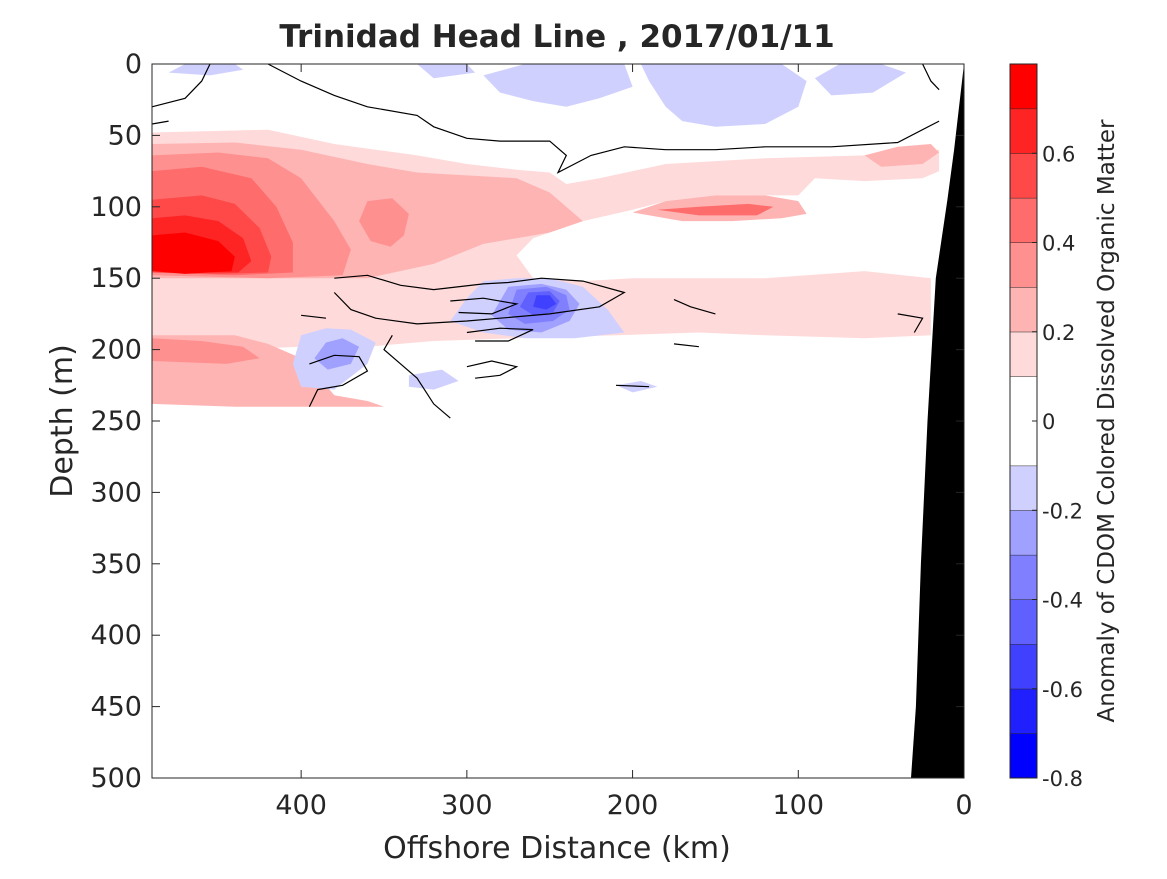  What do you see at coordinates (116, 778) in the screenshot?
I see `y-tick-label: 500` at bounding box center [116, 778].